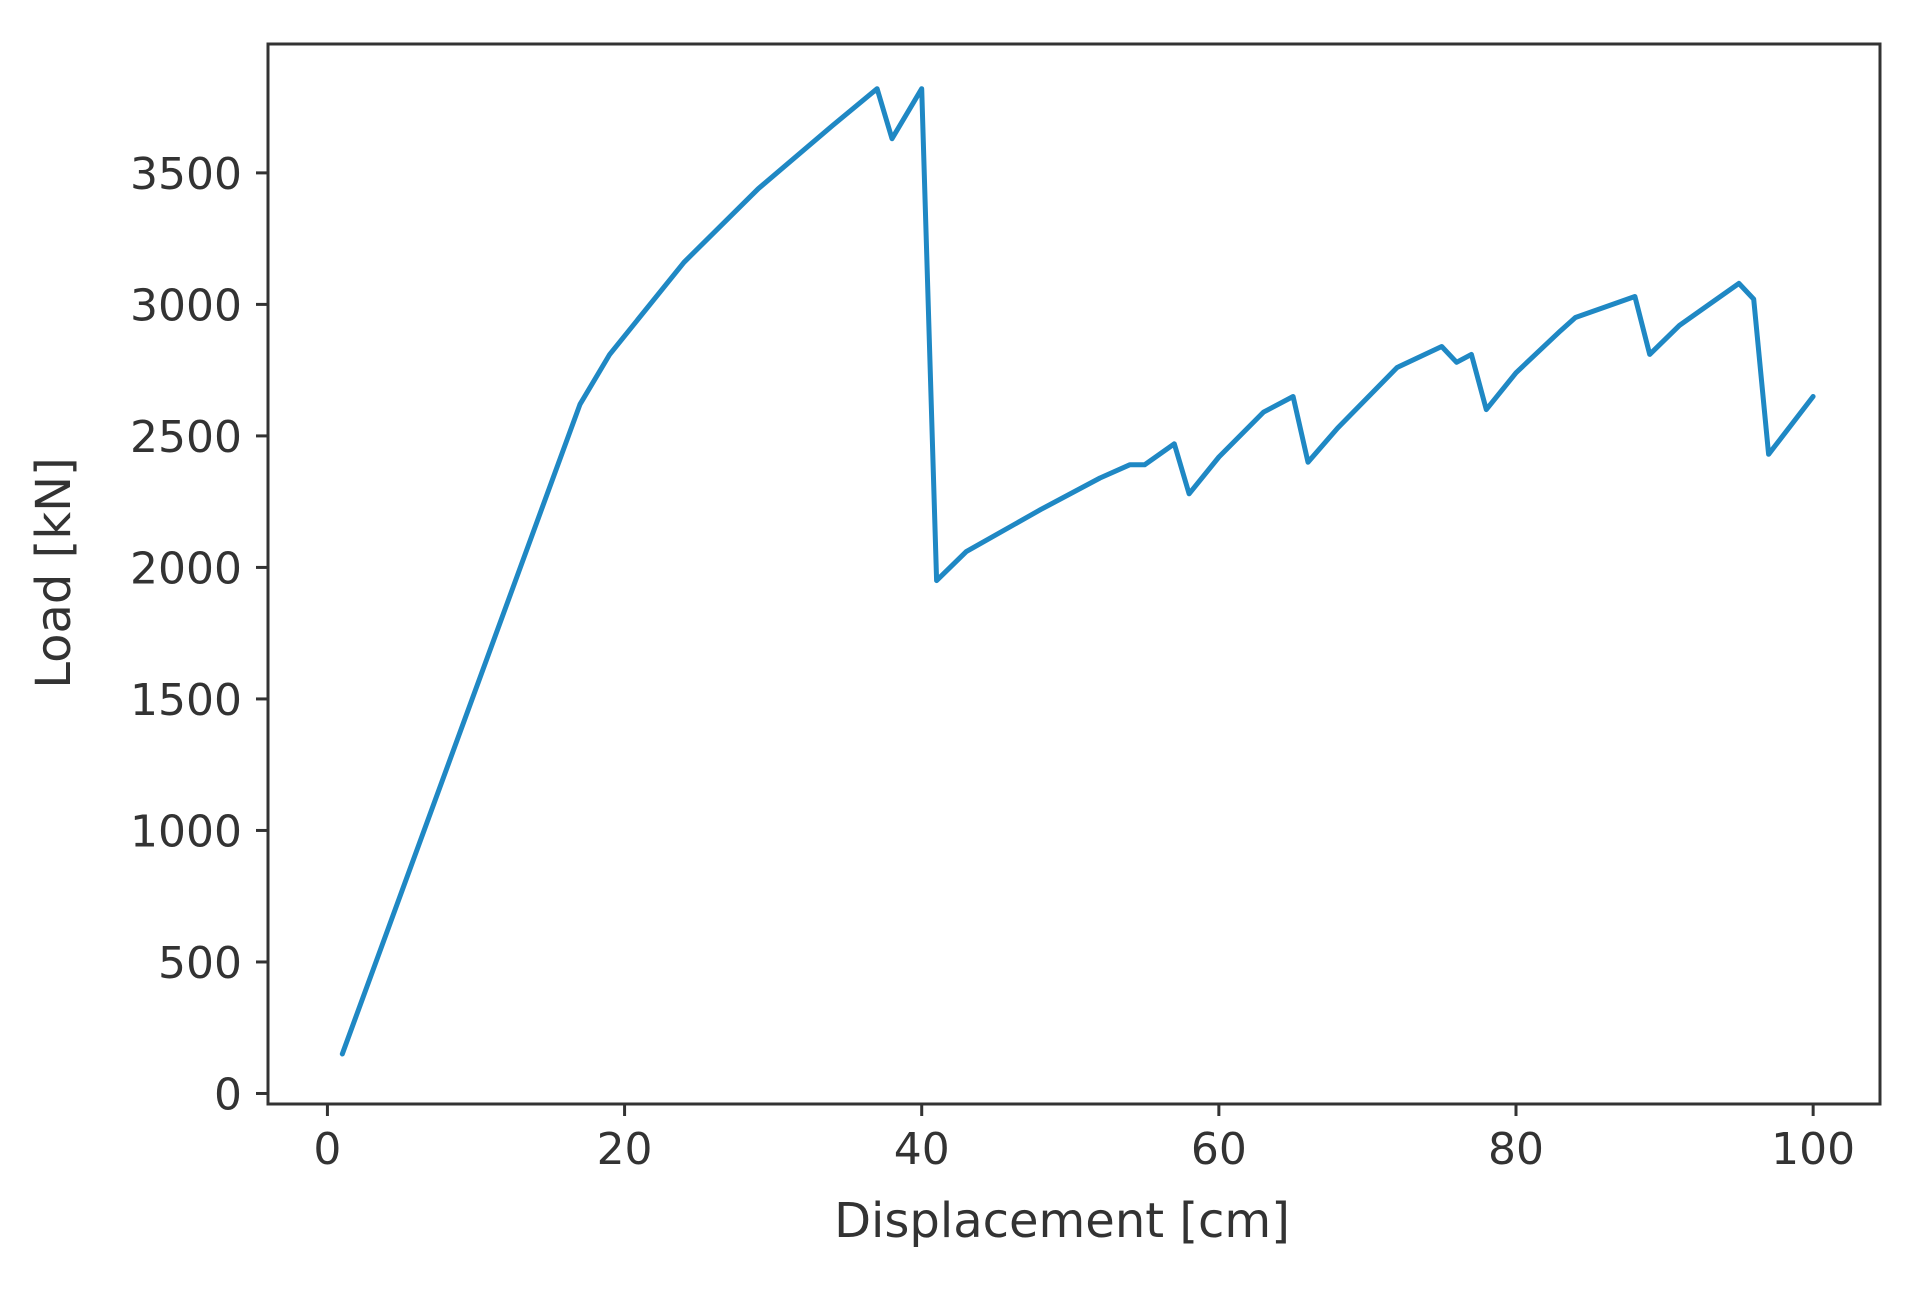 Image resolution: width=1910 pixels, height=1292 pixels. What do you see at coordinates (200, 963) in the screenshot?
I see `y-tick-label: 500` at bounding box center [200, 963].